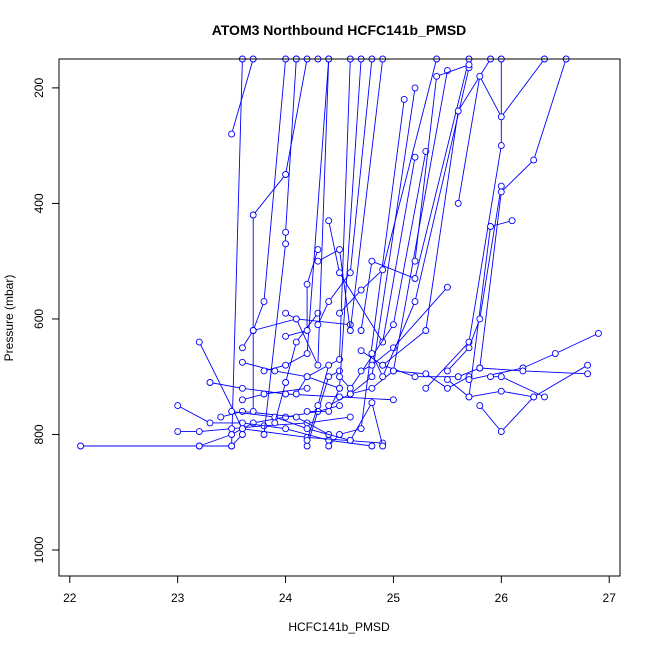 This screenshot has height=650, width=650. What do you see at coordinates (39, 434) in the screenshot?
I see `y-tick-label: 800` at bounding box center [39, 434].